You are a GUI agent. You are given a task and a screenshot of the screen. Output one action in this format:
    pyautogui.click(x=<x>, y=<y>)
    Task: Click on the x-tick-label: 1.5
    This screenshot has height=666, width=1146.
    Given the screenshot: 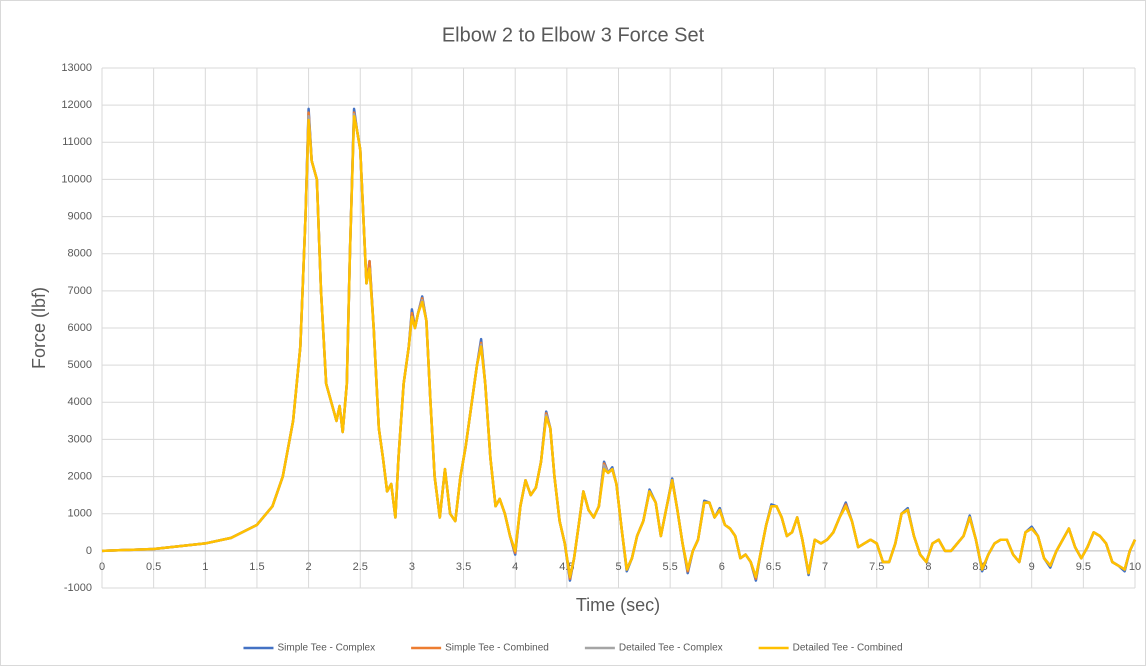 What is the action you would take?
    pyautogui.click(x=256, y=567)
    